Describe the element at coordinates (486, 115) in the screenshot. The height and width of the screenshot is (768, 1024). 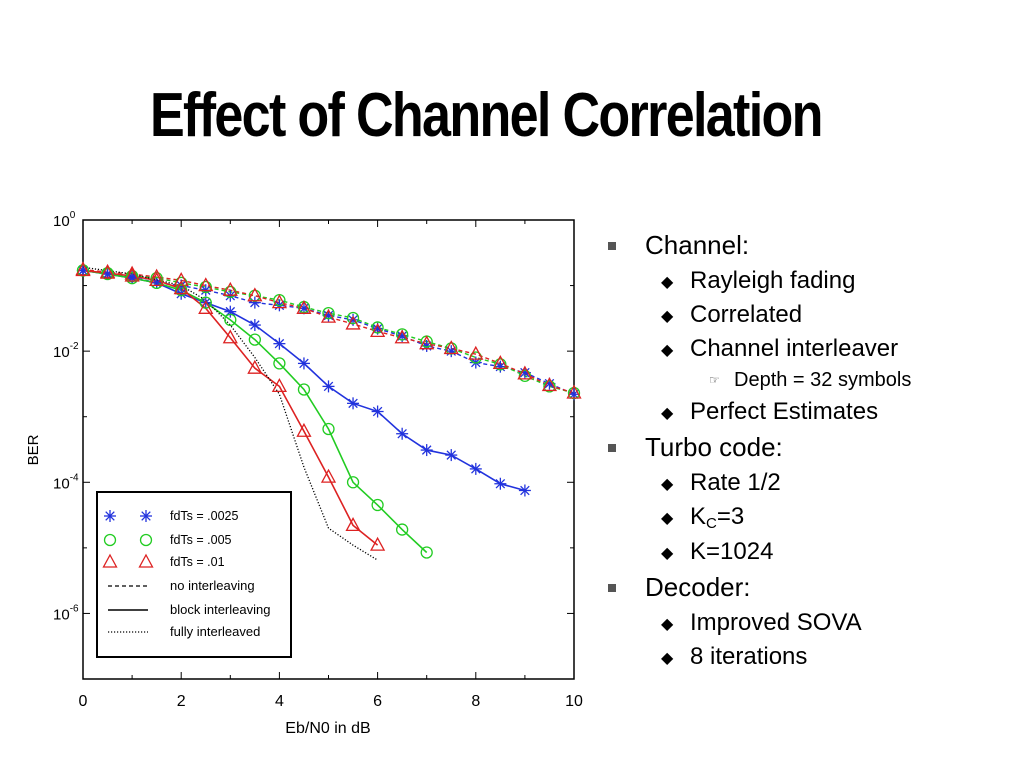
I see `slide-title: Effect of Channel Correlation` at that location.